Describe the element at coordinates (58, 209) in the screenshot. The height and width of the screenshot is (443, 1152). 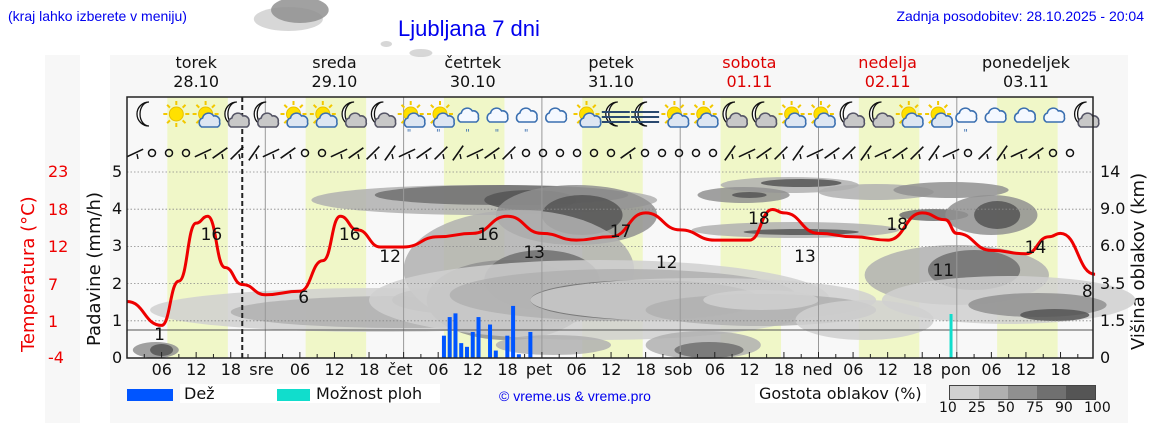
I see `temp-tick: 18` at that location.